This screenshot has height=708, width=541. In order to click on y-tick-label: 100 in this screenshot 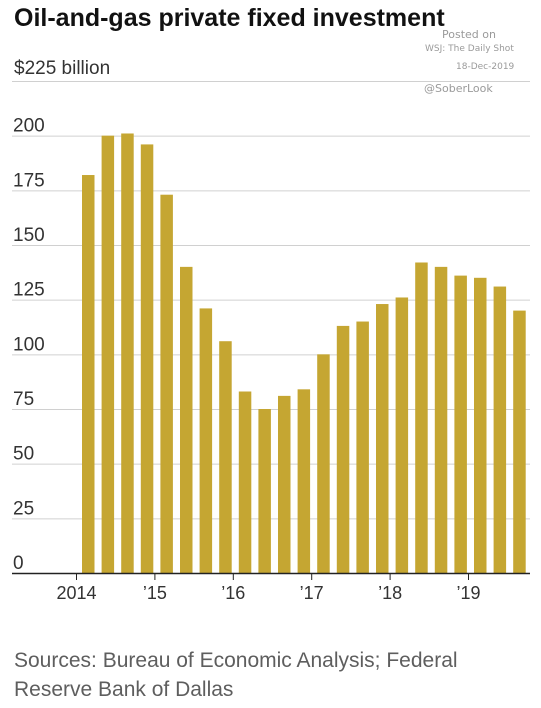, I will do `click(29, 344)`.